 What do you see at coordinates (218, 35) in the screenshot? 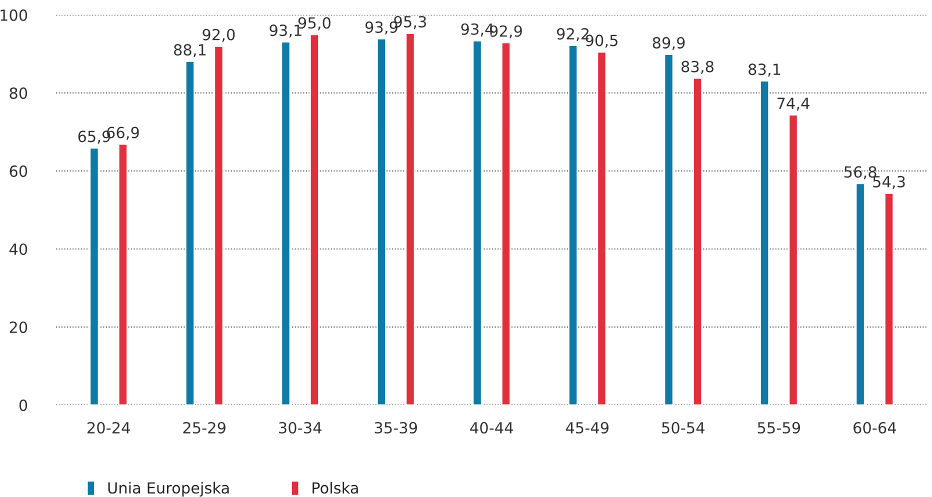
I see `data-label: 92,0` at bounding box center [218, 35].